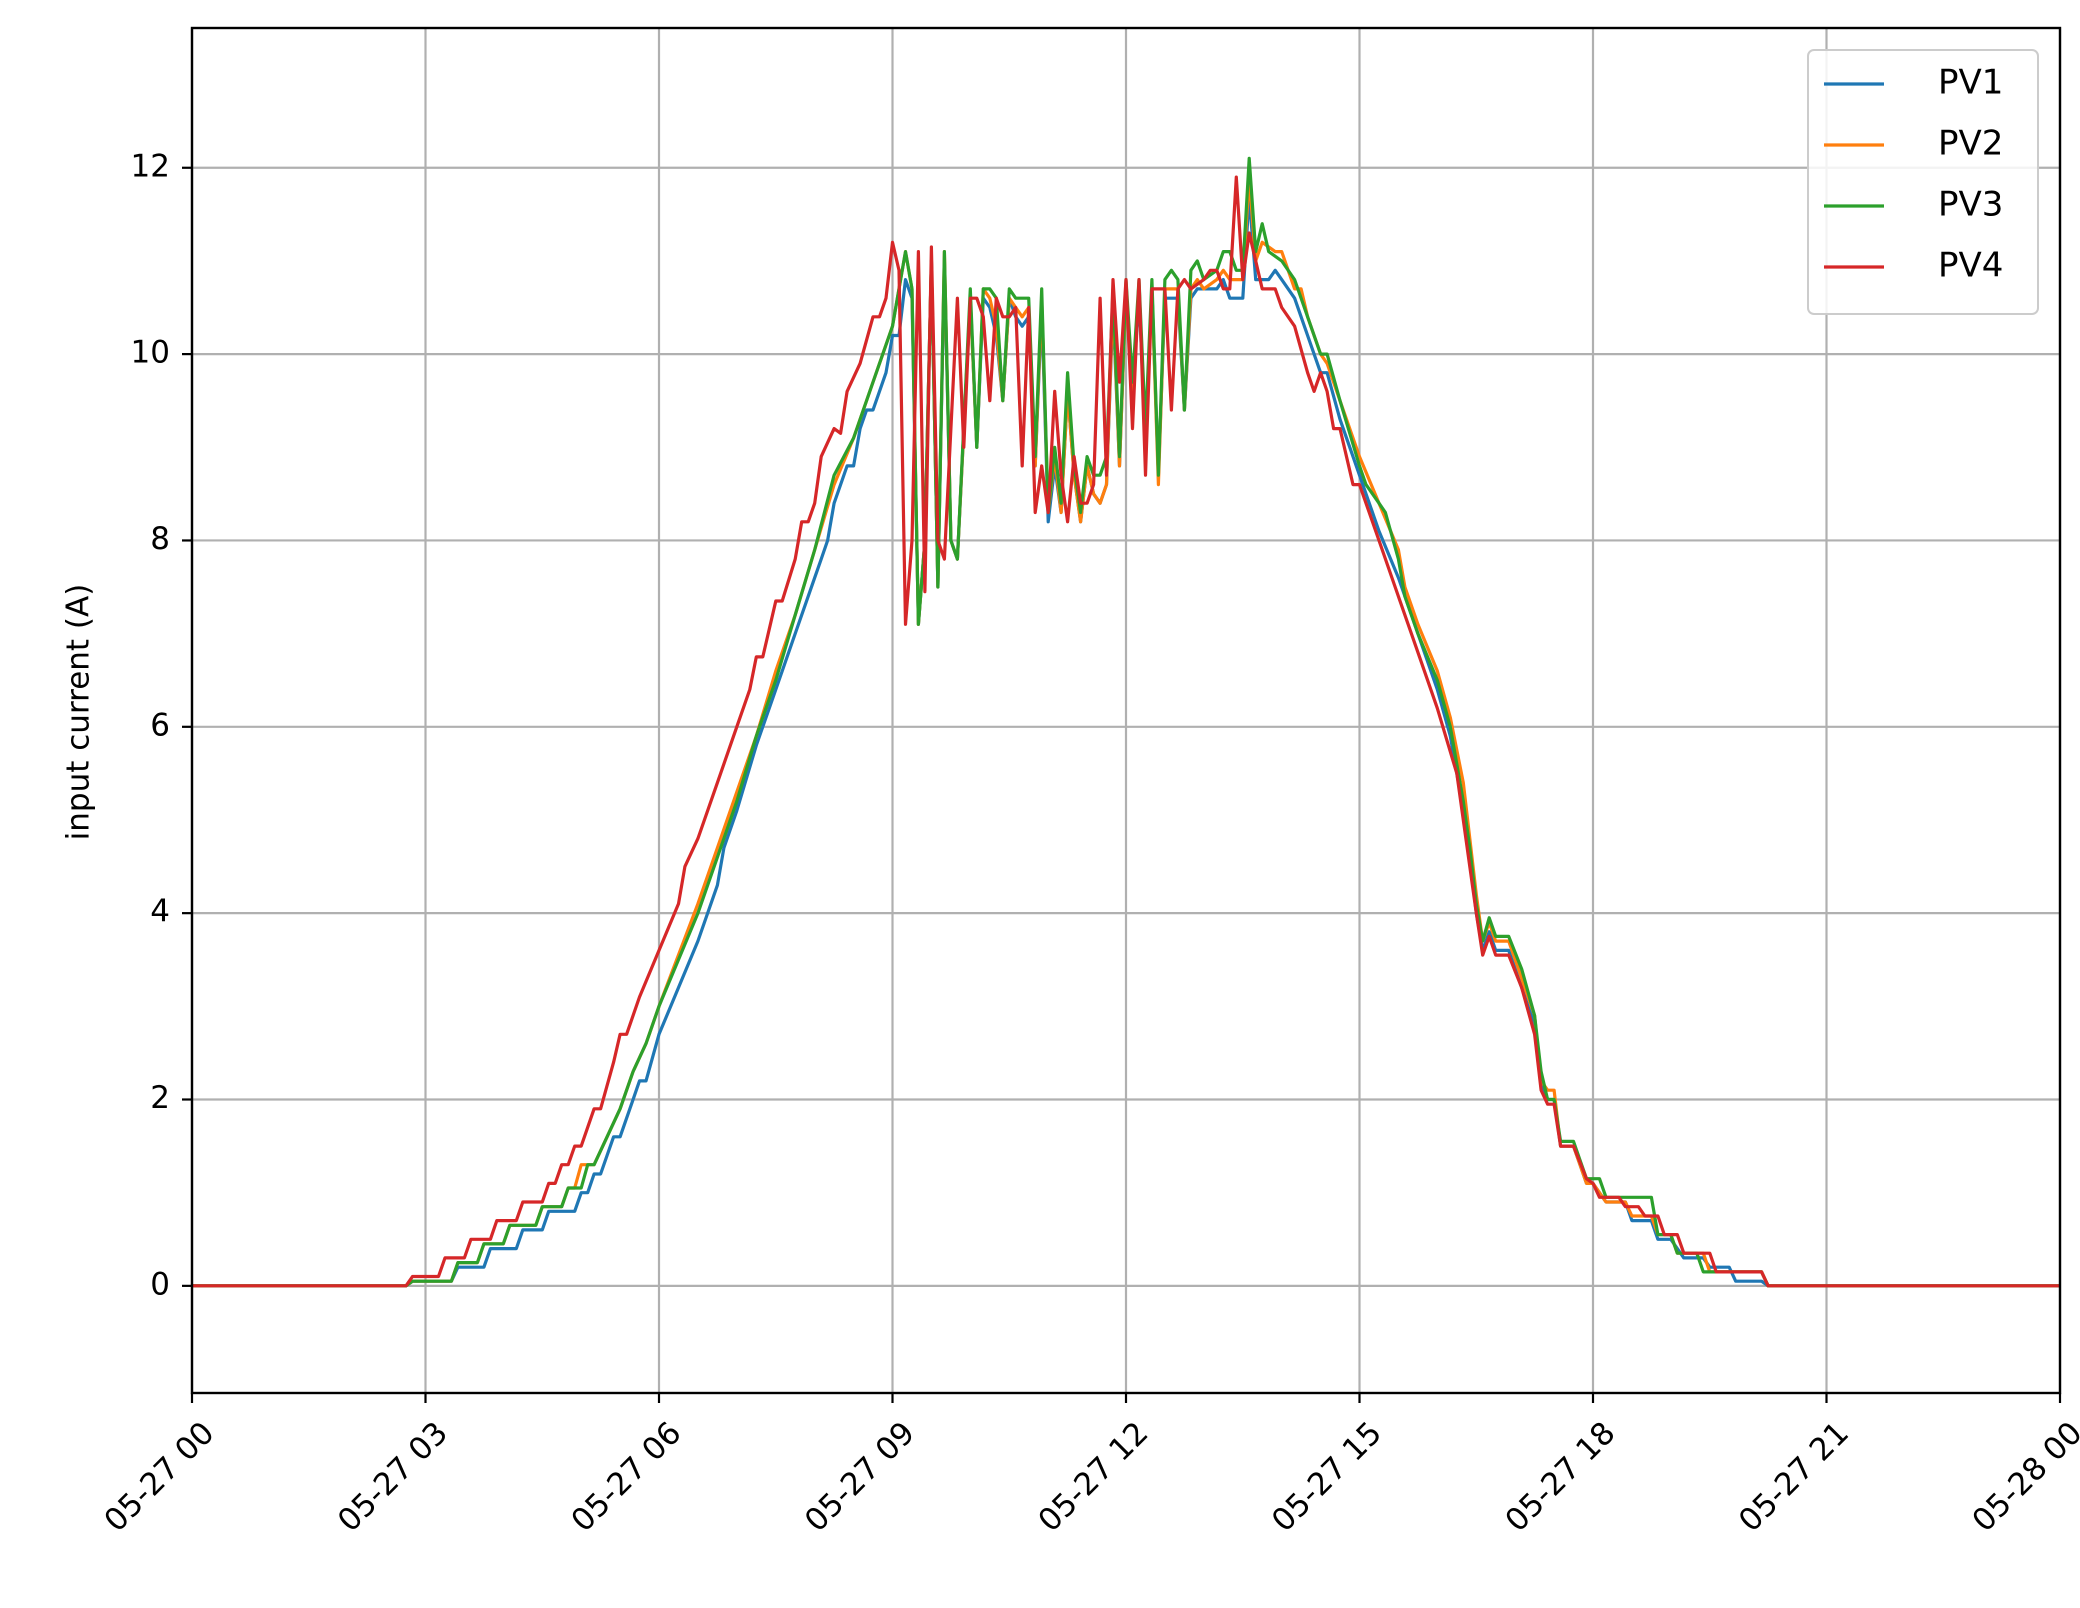 Image resolution: width=2080 pixels, height=1608 pixels. Describe the element at coordinates (150, 353) in the screenshot. I see `y-tick-label: 10` at that location.